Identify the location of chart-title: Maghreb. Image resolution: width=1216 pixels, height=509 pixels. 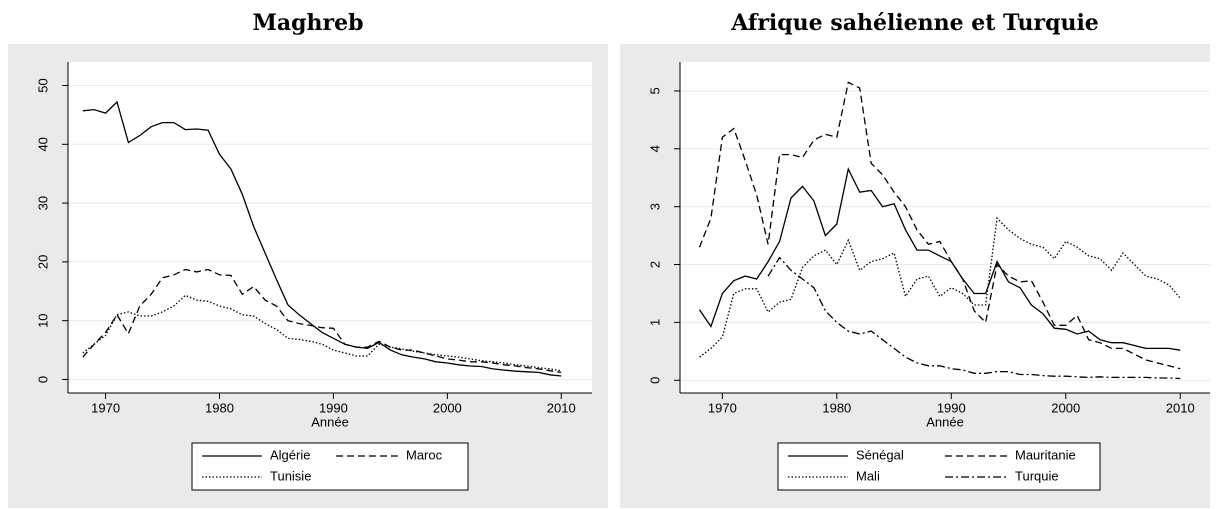
(308, 23).